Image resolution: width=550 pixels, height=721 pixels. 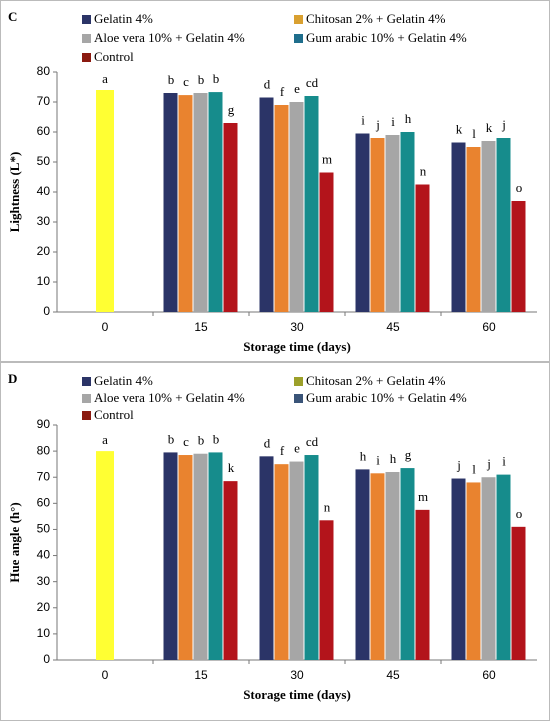 What do you see at coordinates (169, 397) in the screenshot?
I see `legend-label: Aloe vera 10% + Gelatin 4%` at bounding box center [169, 397].